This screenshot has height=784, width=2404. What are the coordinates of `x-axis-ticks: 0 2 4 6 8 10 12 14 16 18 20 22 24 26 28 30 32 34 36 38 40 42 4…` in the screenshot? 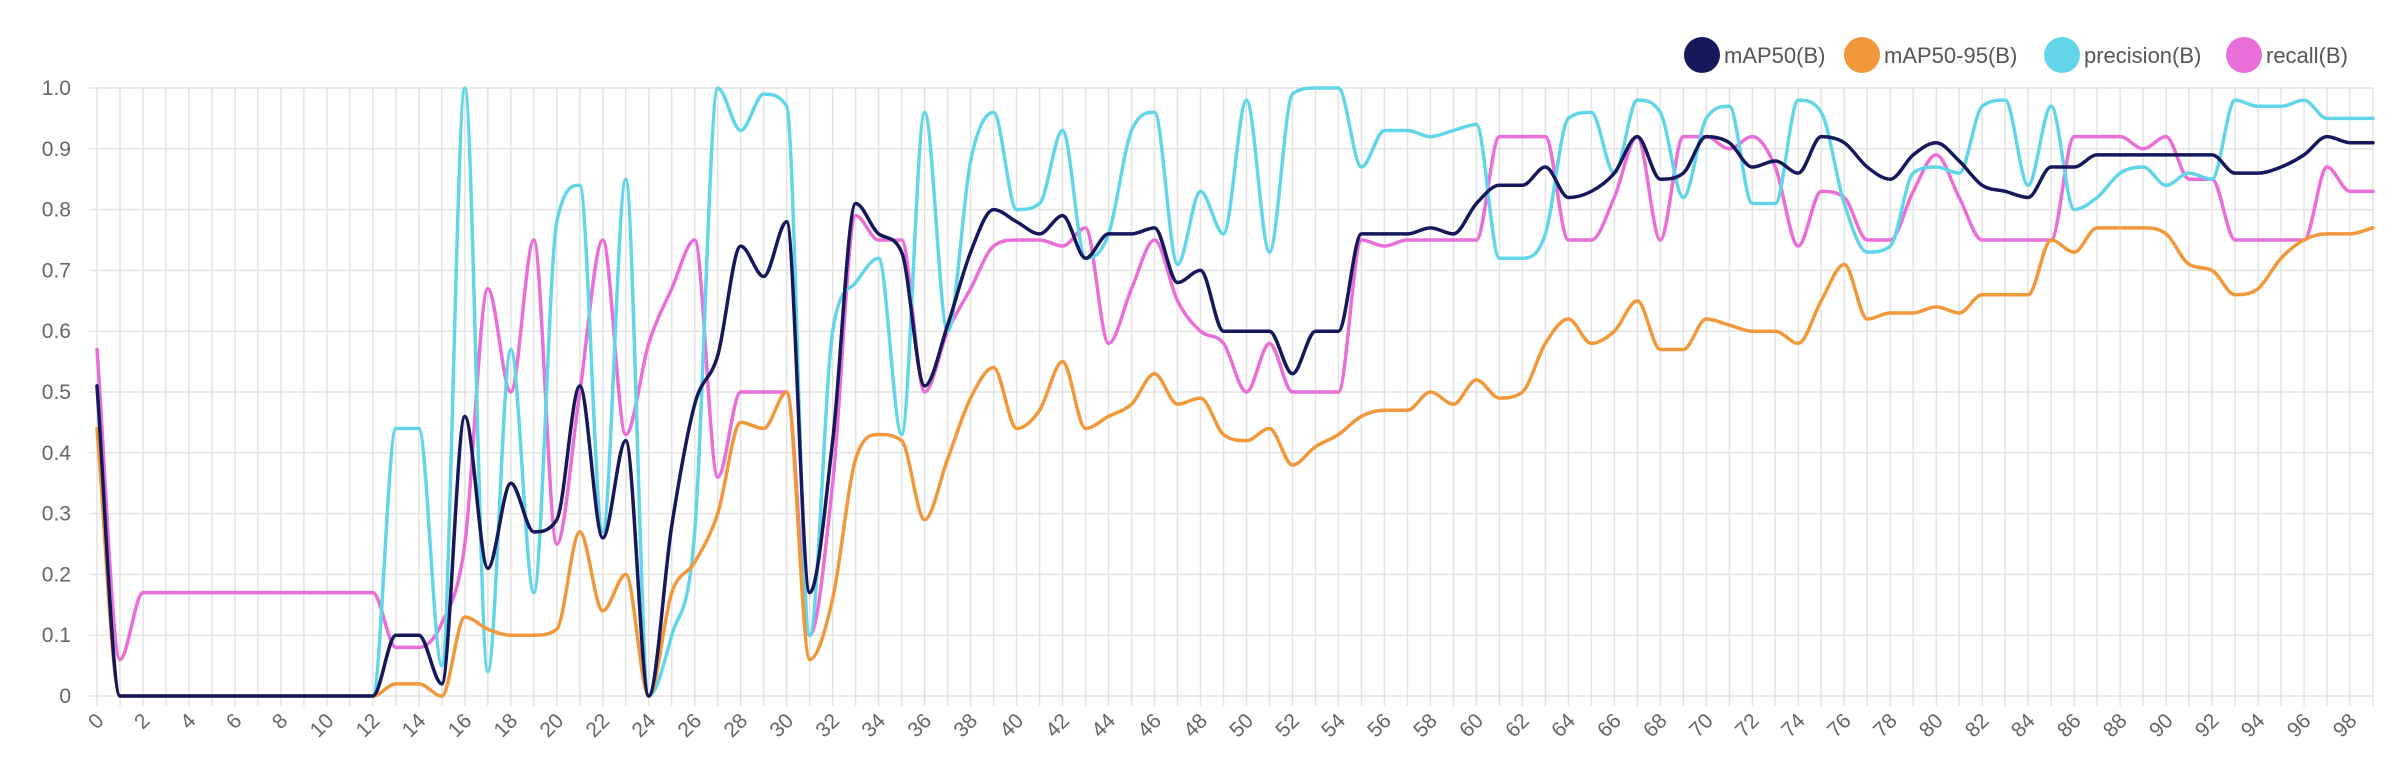 It's located at (1223, 725).